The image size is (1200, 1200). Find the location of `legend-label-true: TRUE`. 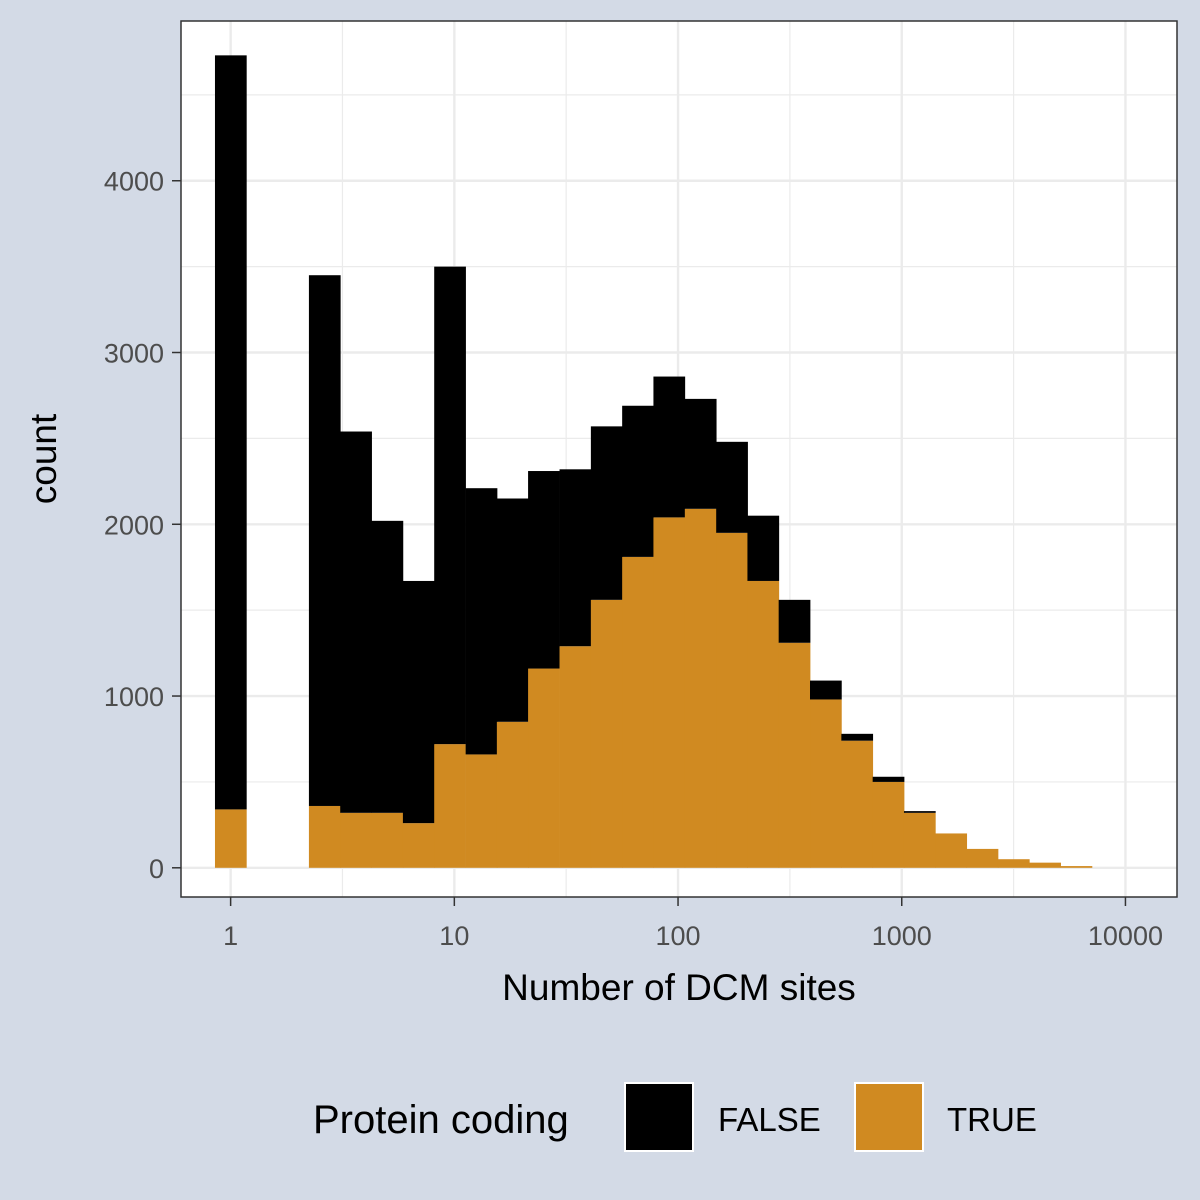

legend-label-true: TRUE is located at coordinates (992, 1119).